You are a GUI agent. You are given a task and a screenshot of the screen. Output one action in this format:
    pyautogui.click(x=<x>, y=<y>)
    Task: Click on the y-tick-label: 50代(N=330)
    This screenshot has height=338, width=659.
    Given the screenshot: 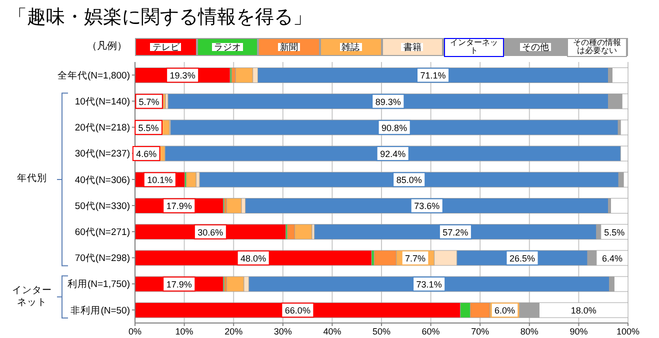 What is the action you would take?
    pyautogui.click(x=102, y=206)
    